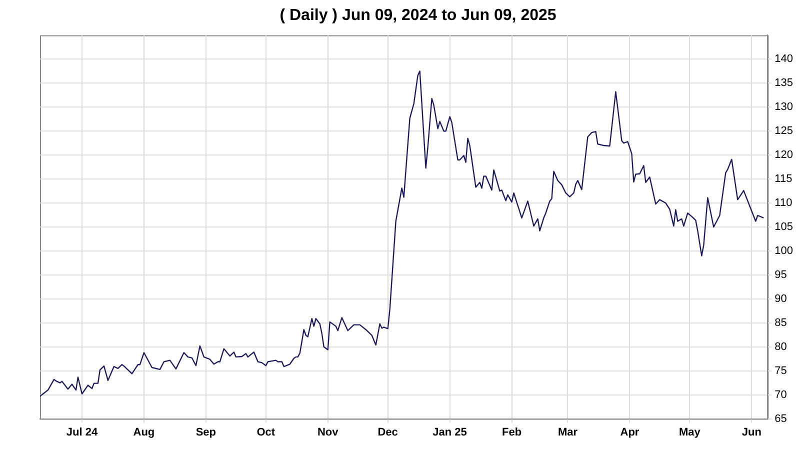 This screenshot has width=800, height=466. What do you see at coordinates (512, 432) in the screenshot?
I see `x-tick-label: Feb` at bounding box center [512, 432].